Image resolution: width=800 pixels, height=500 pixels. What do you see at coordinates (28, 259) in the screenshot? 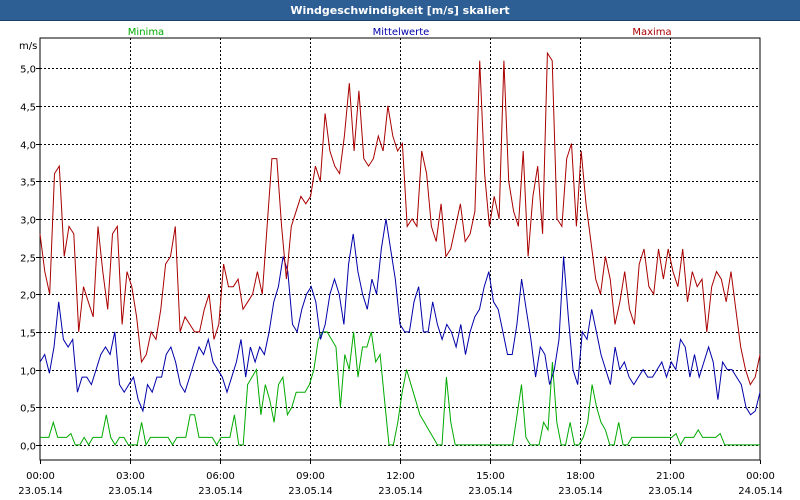
I see `y-tick-label: 2,5` at bounding box center [28, 259].